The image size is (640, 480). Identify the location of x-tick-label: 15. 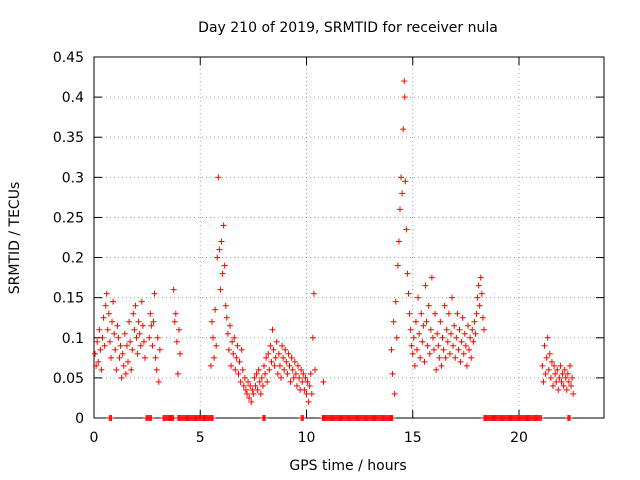
(413, 438).